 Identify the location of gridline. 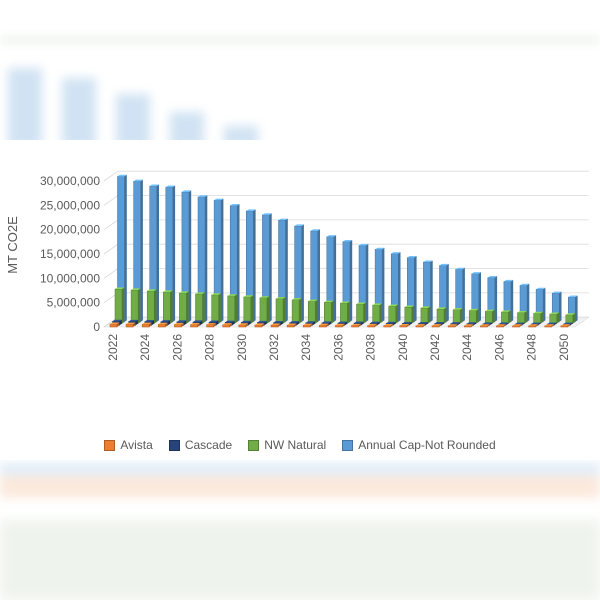
(346, 200).